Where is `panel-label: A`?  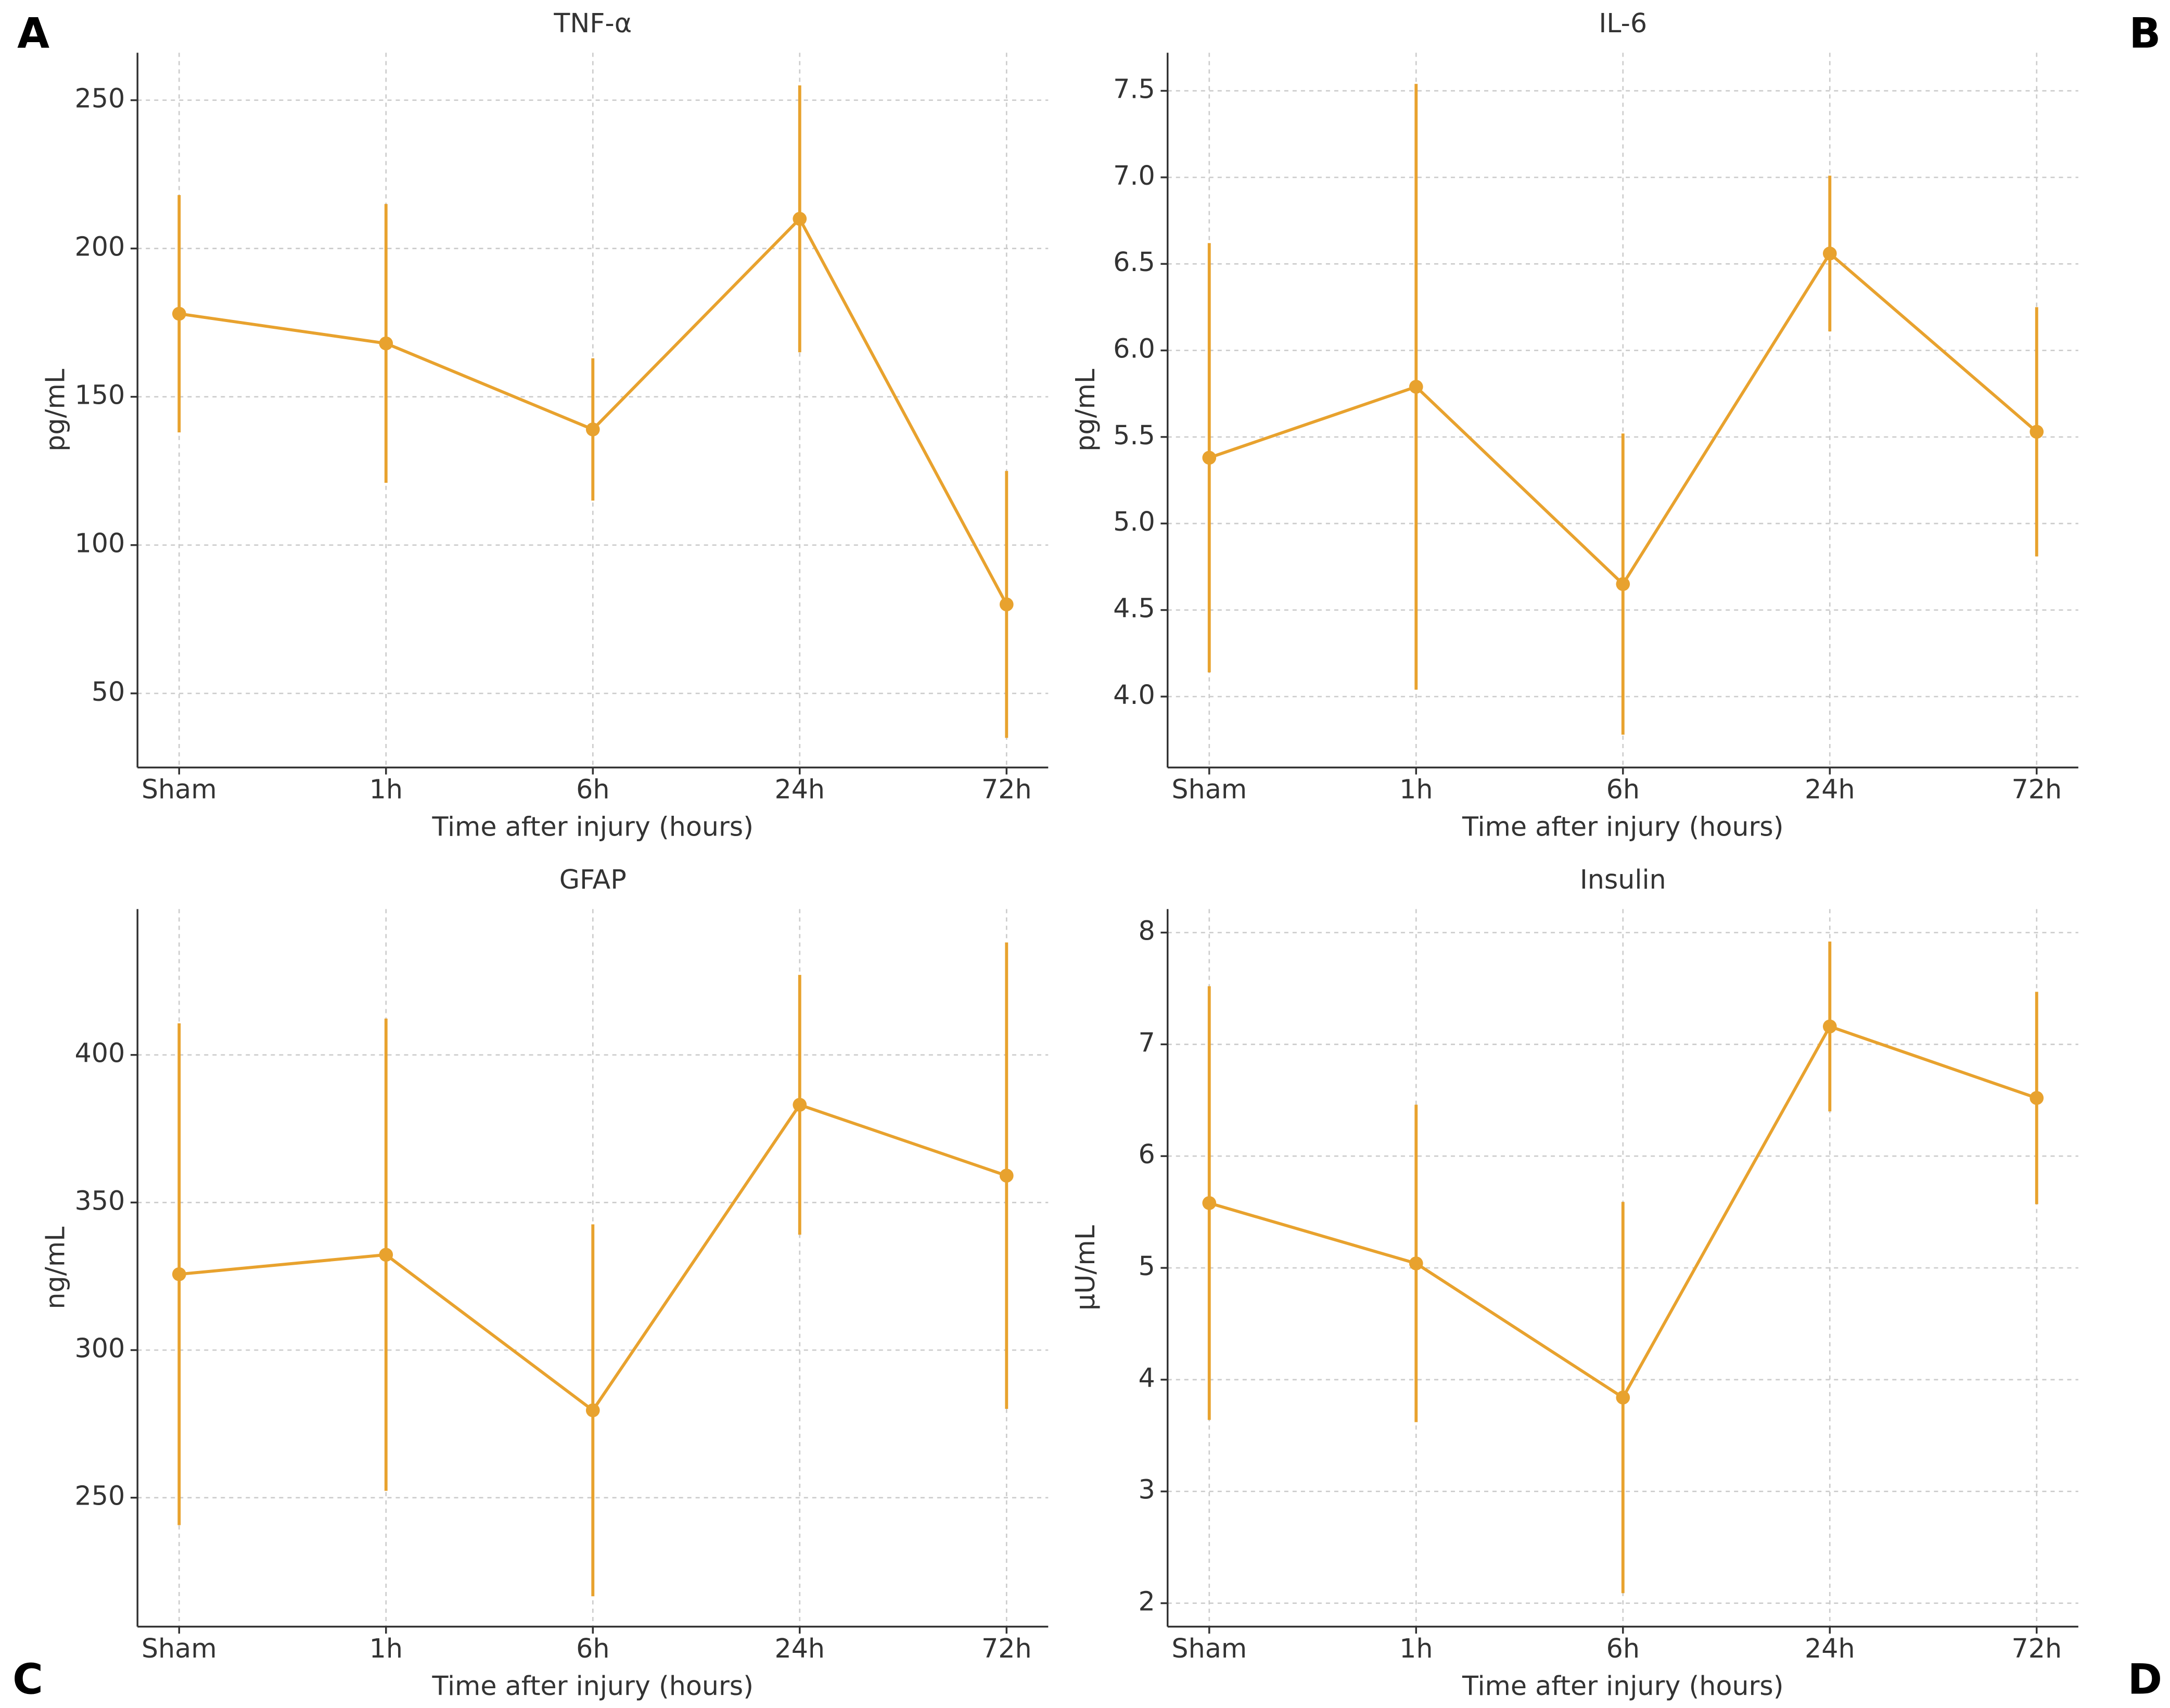 panel-label: A is located at coordinates (33, 33).